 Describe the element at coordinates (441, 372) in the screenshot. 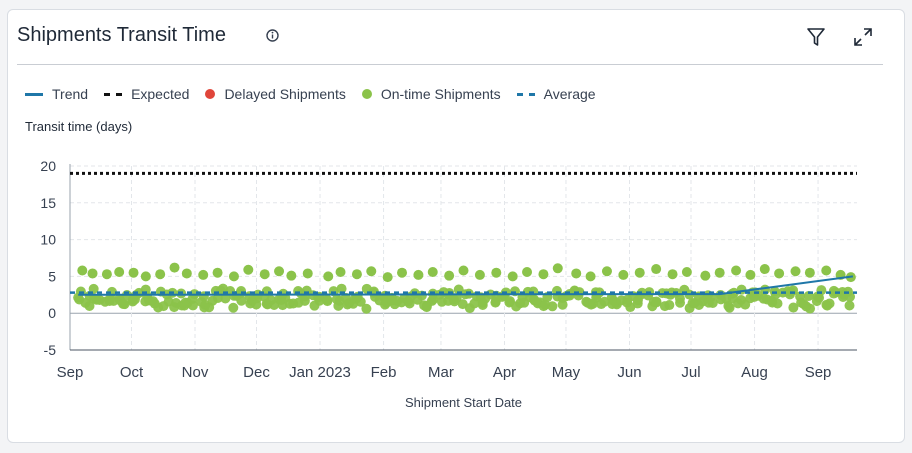

I see `x-tick-label: Mar` at that location.